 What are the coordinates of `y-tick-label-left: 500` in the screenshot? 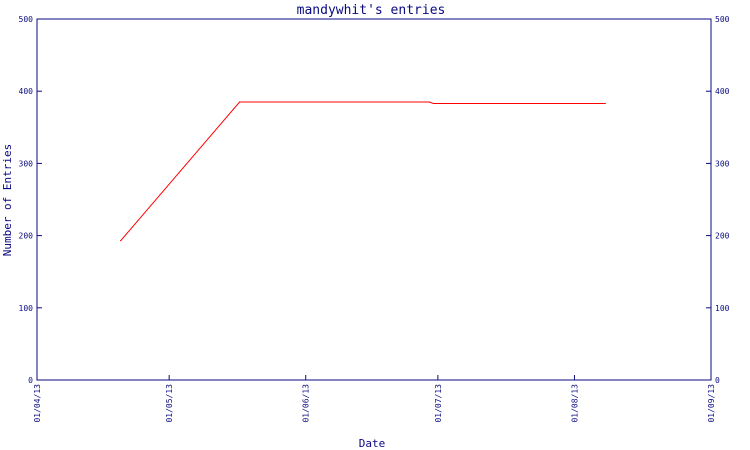 It's located at (26, 19).